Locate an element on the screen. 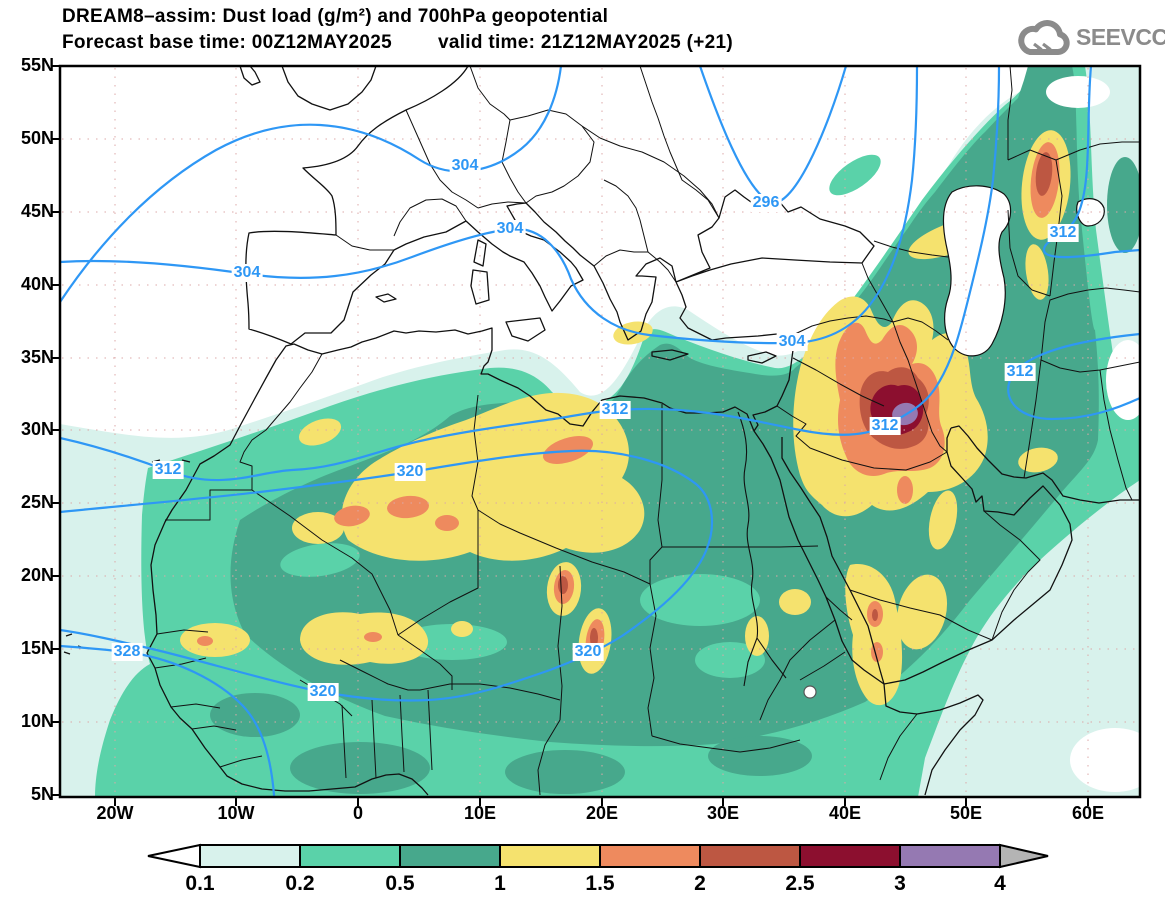  lat-tick-label: 10N is located at coordinates (37, 721).